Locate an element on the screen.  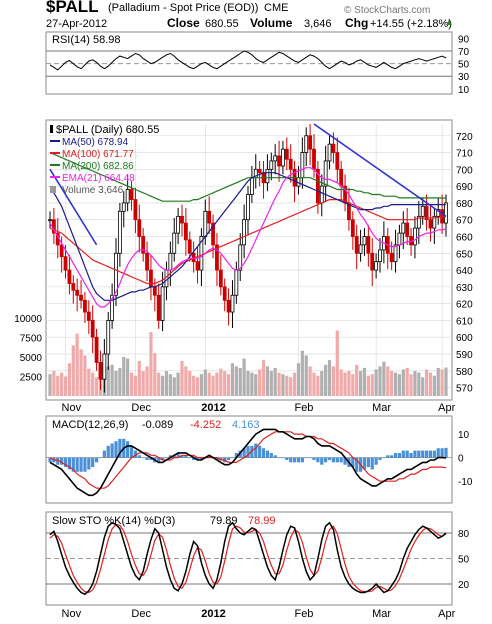
ma100-line is located at coordinates (248, 242).